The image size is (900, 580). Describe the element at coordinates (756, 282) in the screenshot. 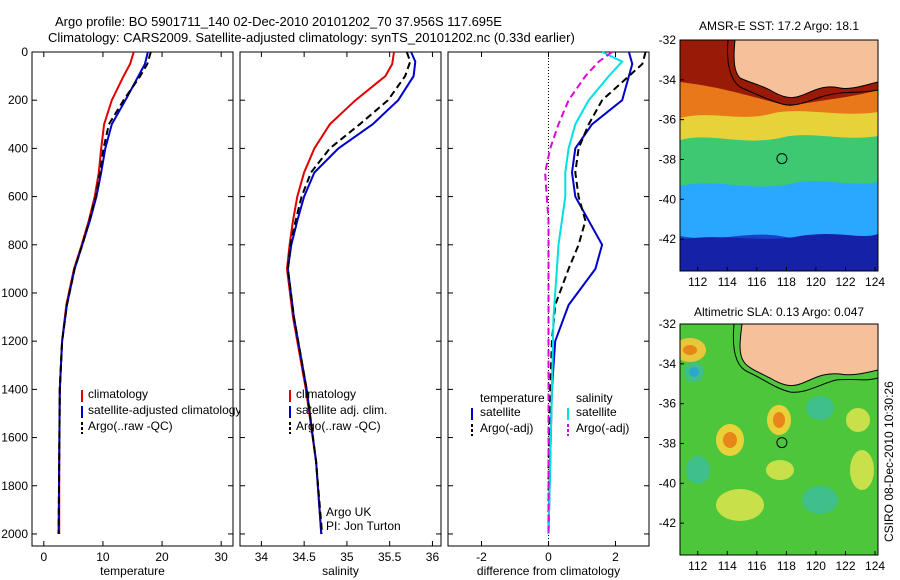

I see `sst-map-xtick-label: 116` at that location.